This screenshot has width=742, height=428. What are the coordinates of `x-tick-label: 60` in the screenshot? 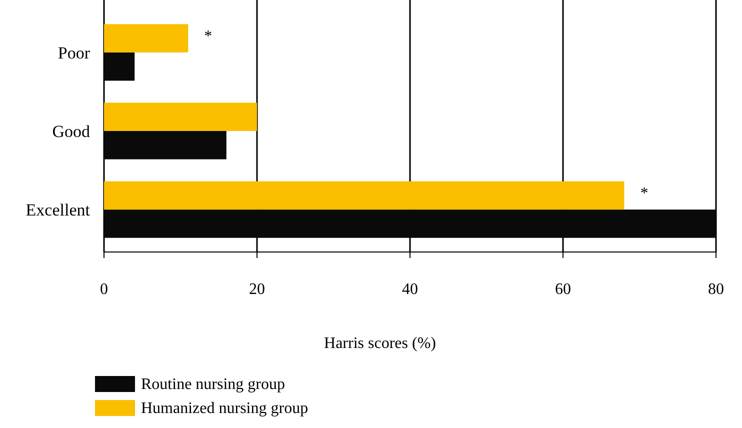 It's located at (563, 289).